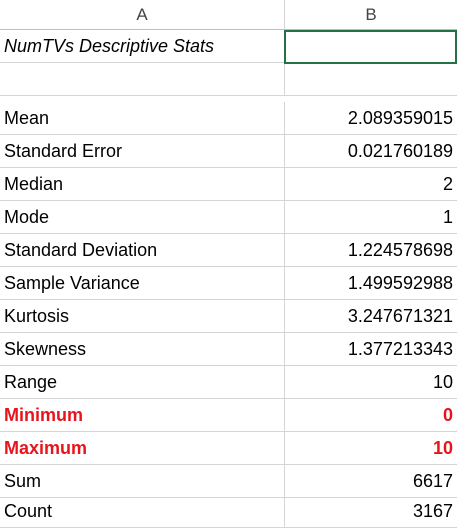  Describe the element at coordinates (371, 481) in the screenshot. I see `stat-value: 6617` at that location.